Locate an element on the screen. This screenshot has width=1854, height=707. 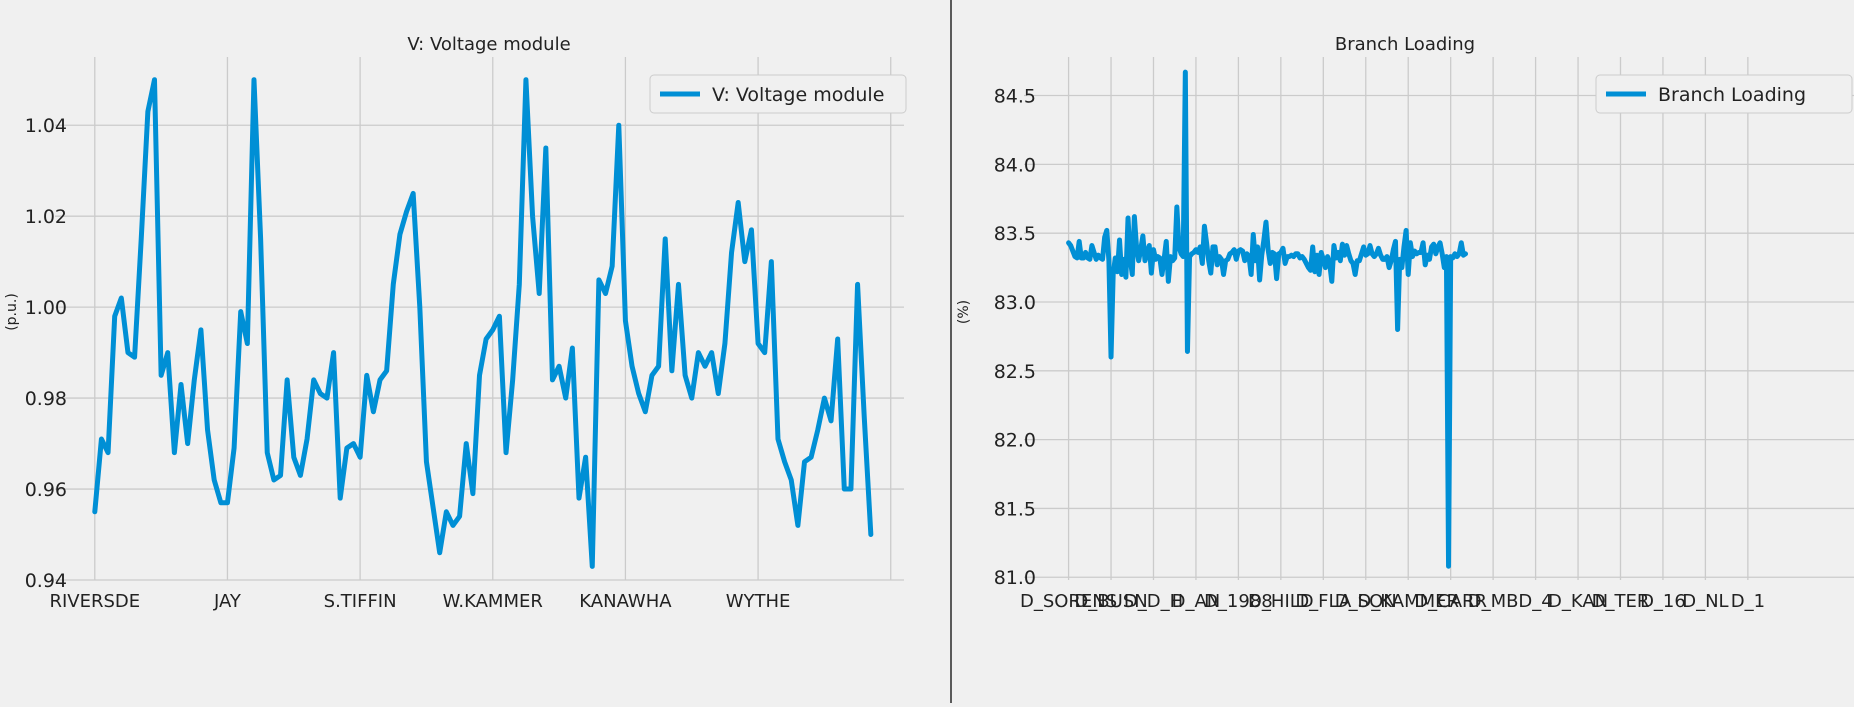
legend: V: Voltage module is located at coordinates (778, 94).